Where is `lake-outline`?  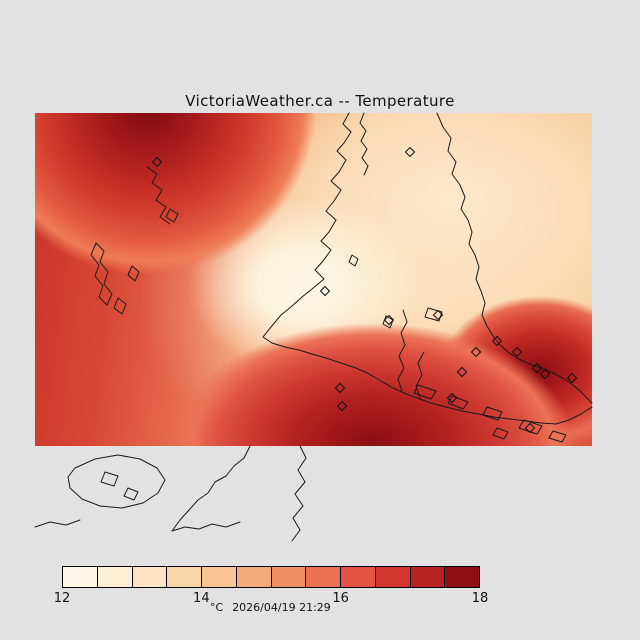 lake-outline is located at coordinates (116, 481).